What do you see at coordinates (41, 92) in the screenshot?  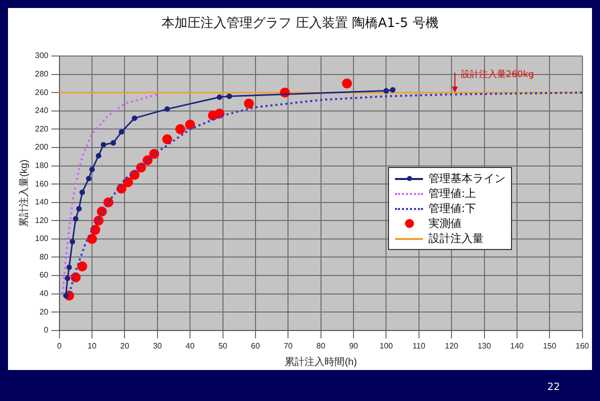 I see `y-tick-label: 260` at bounding box center [41, 92].